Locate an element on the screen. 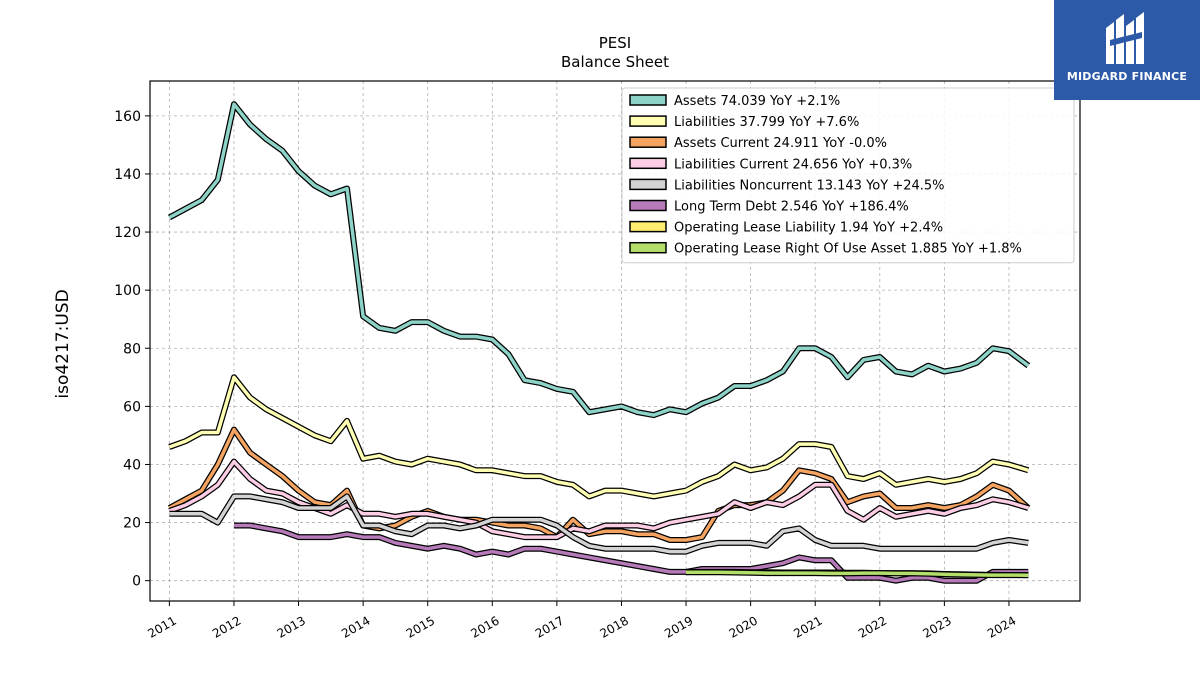  y-tick-label: 100 is located at coordinates (127, 291).